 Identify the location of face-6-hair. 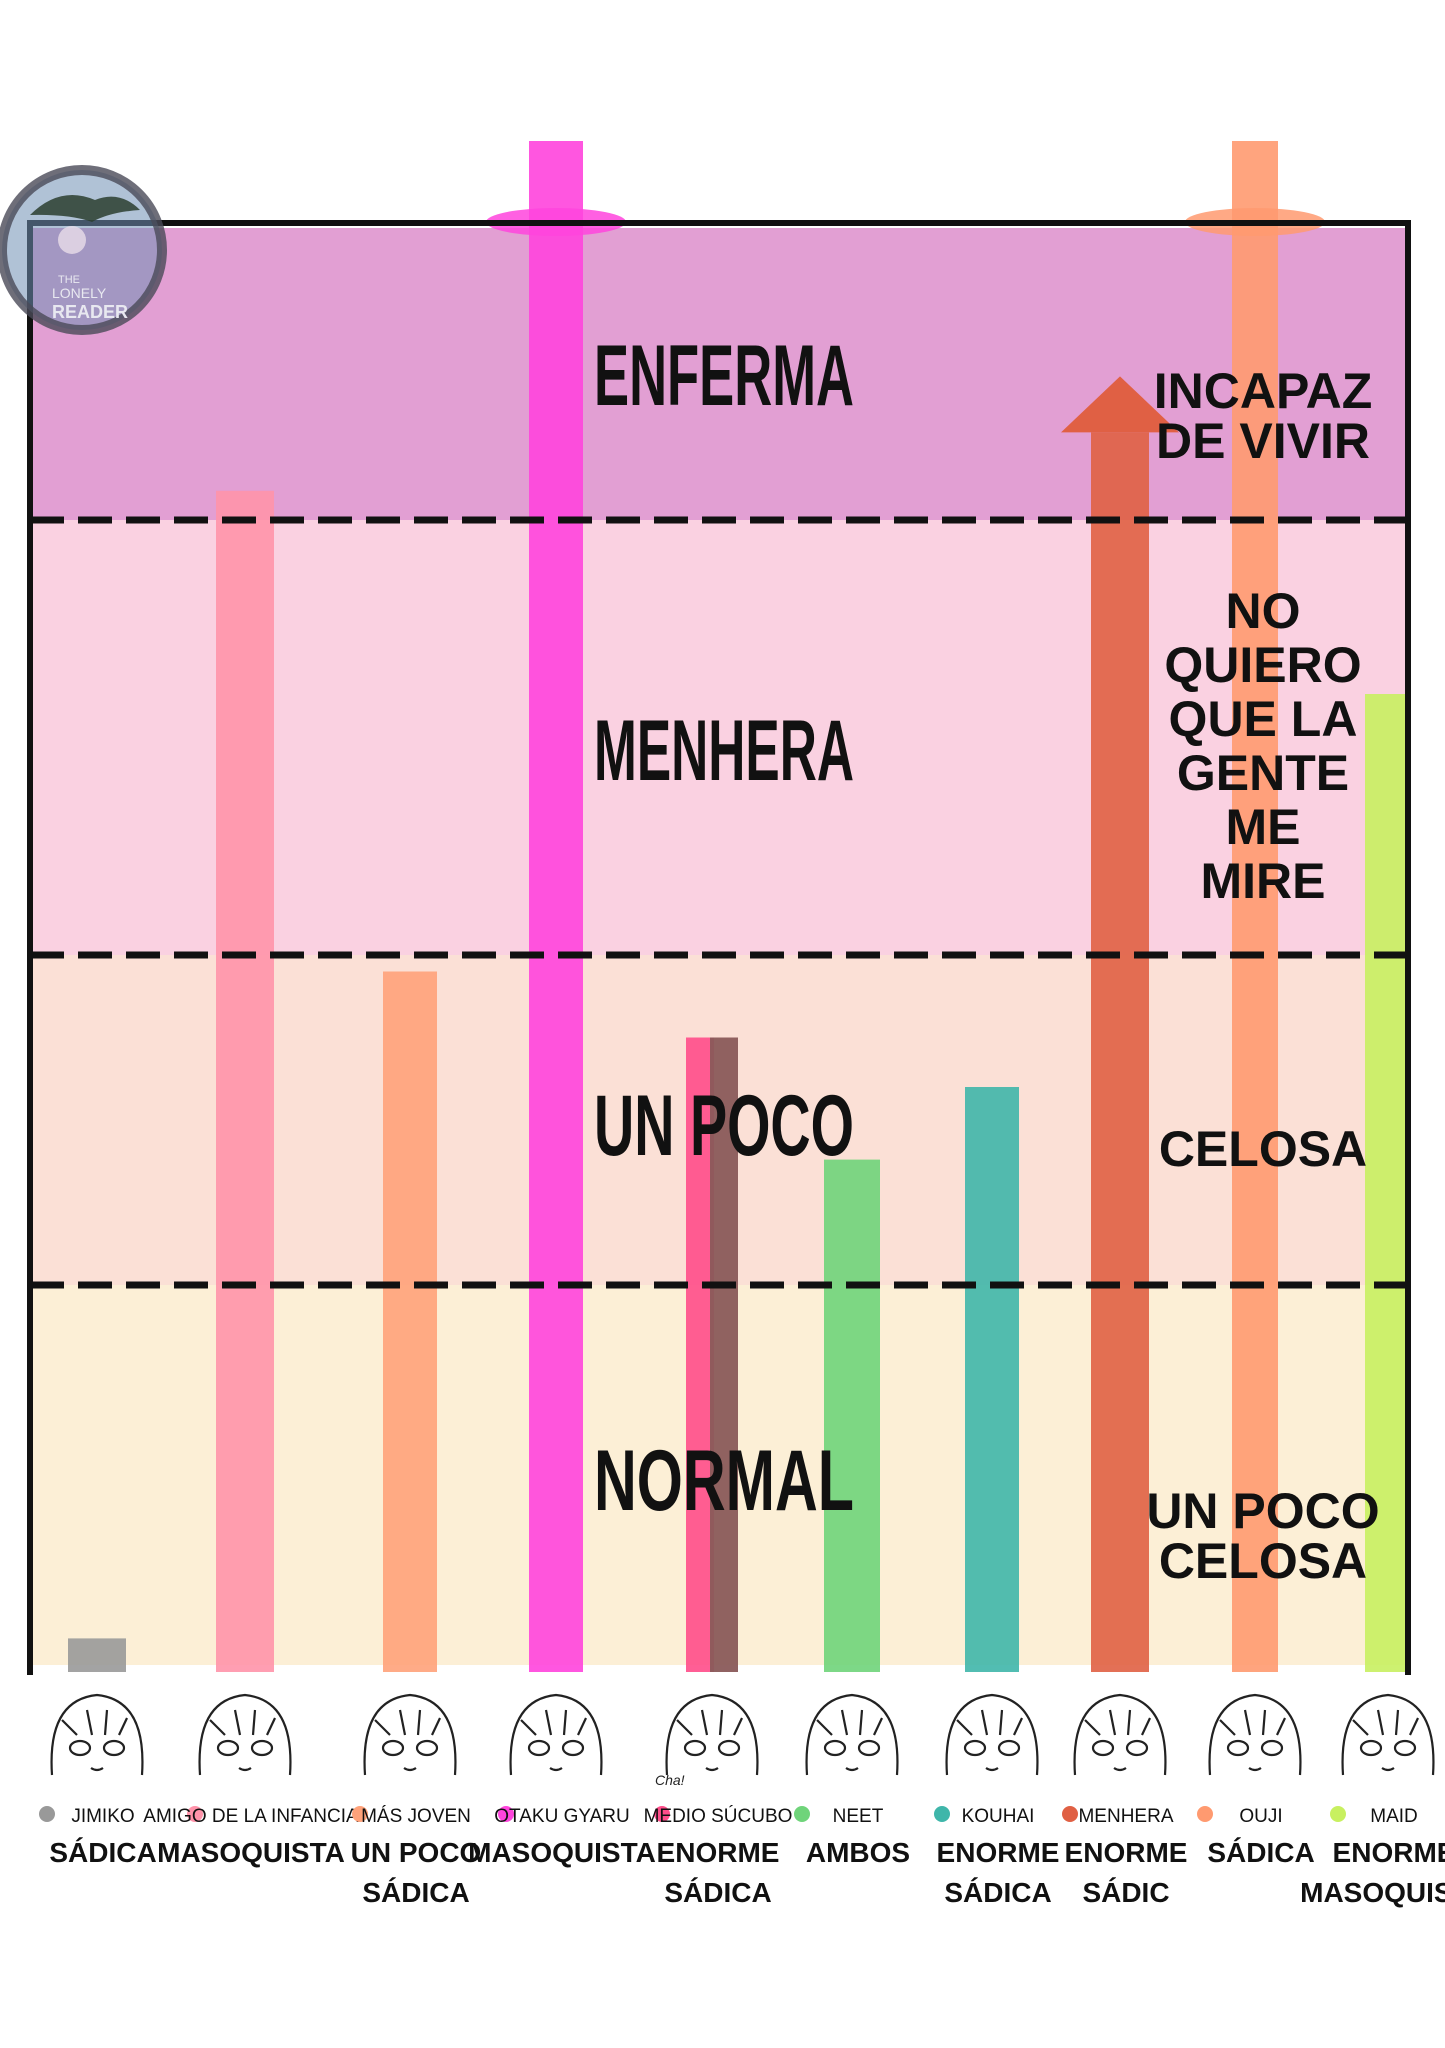
(992, 1734).